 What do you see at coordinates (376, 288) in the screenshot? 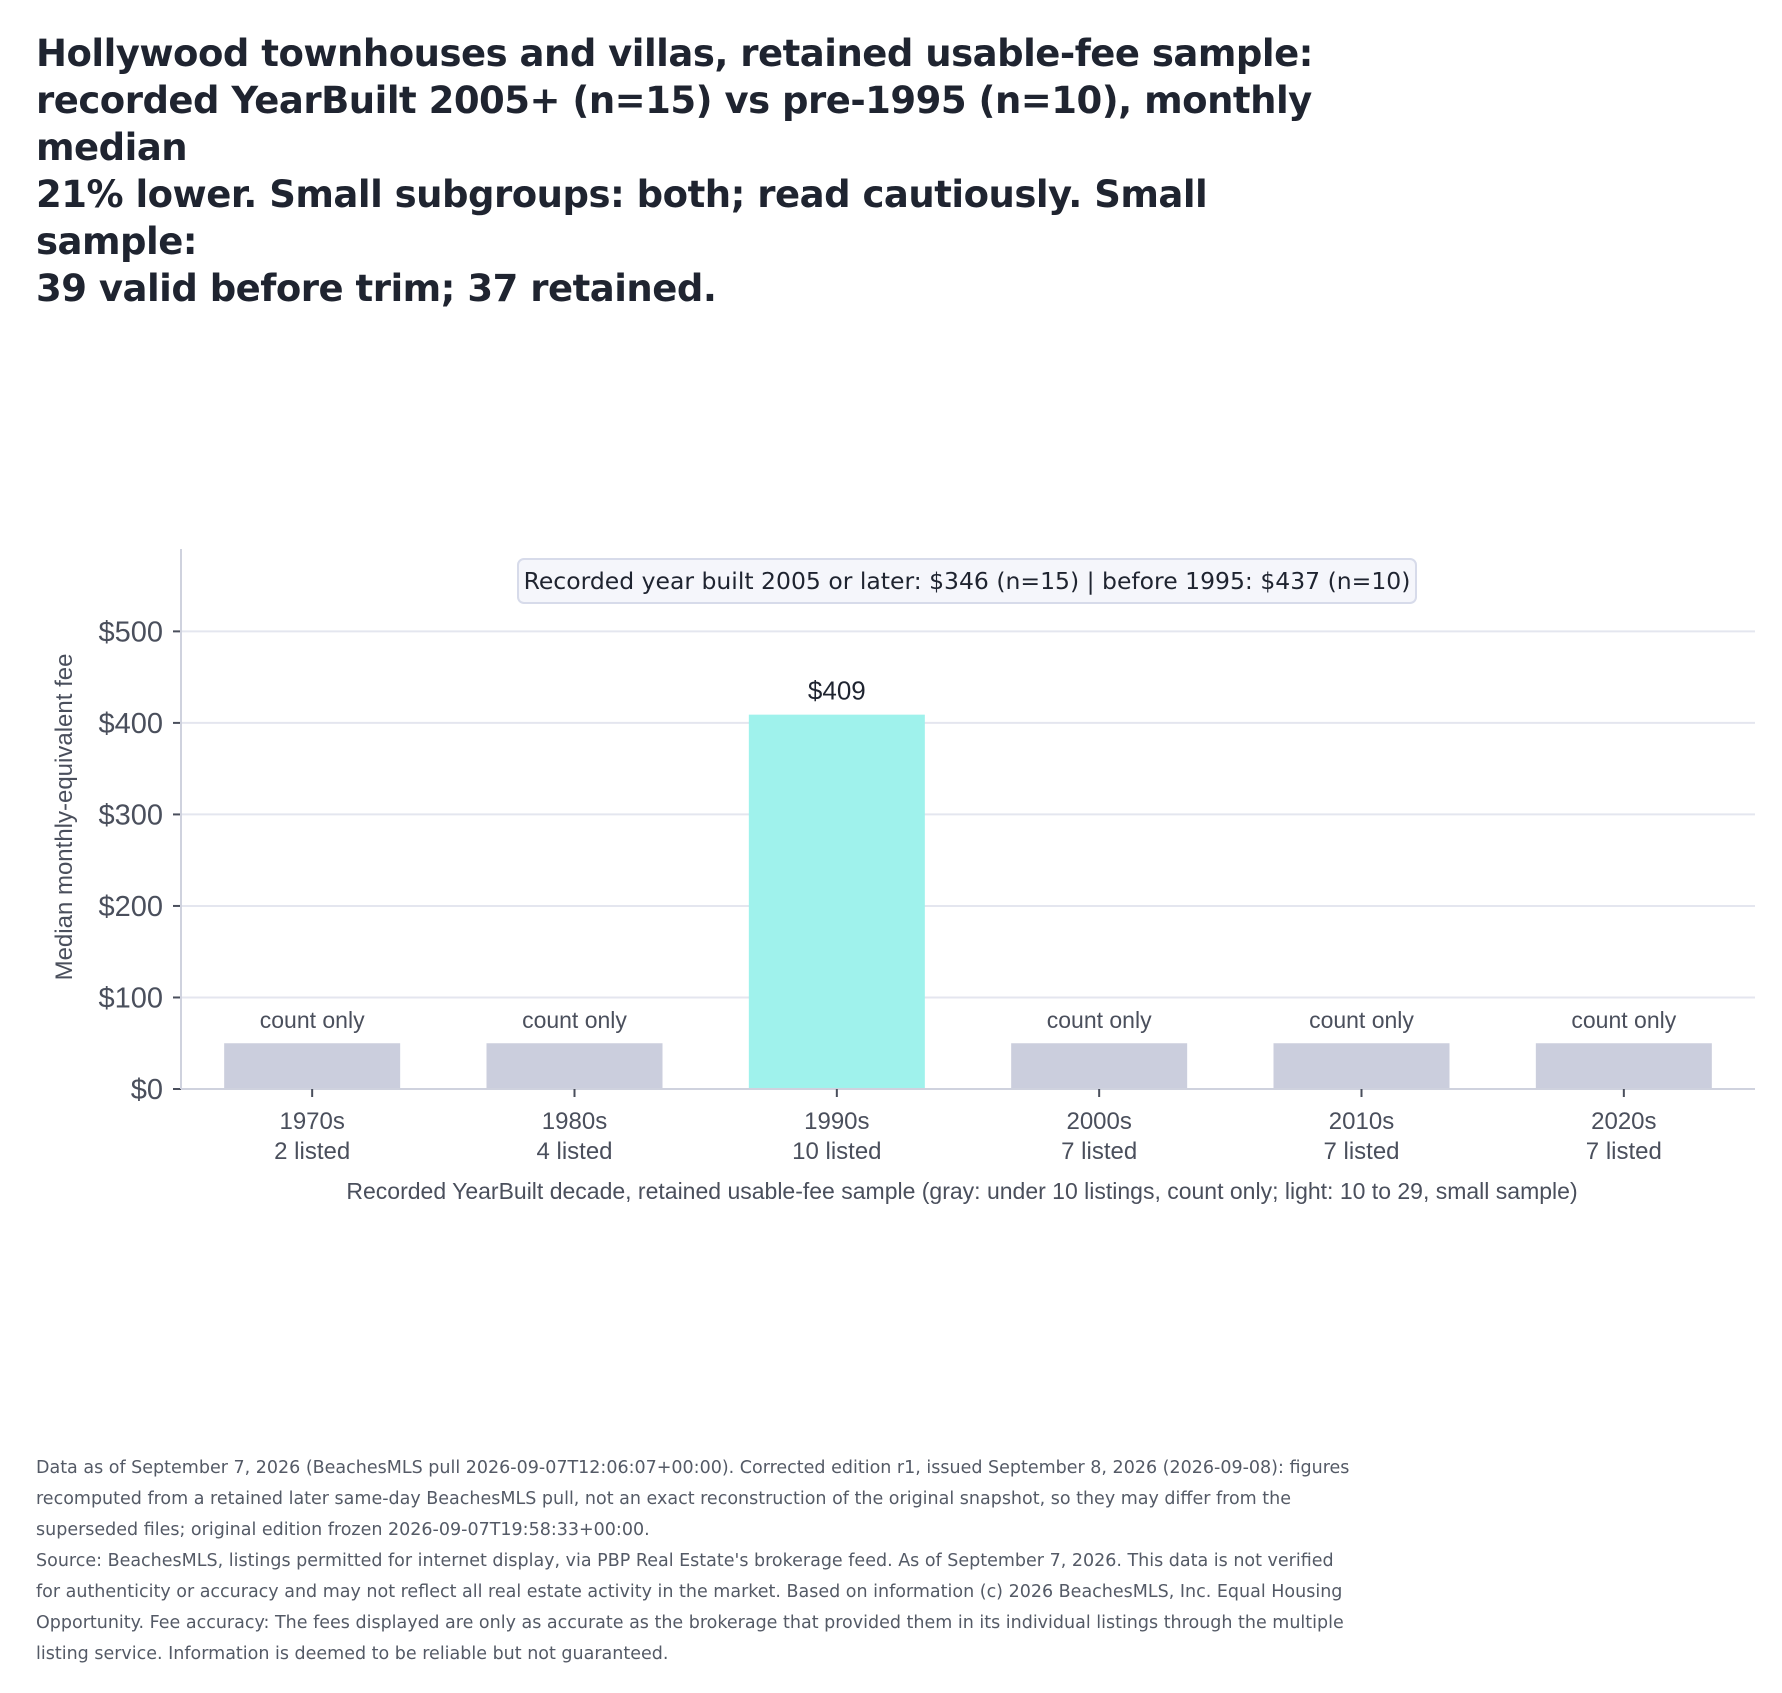
I see `title-line: 39 valid before trim; 37 retained.` at bounding box center [376, 288].